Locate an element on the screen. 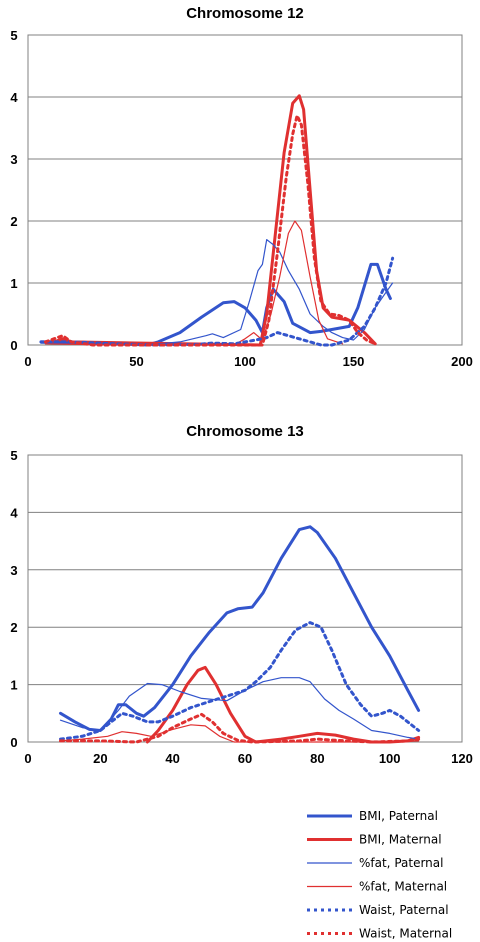 The image size is (480, 942). series-line-bmi-paternal is located at coordinates (215, 304).